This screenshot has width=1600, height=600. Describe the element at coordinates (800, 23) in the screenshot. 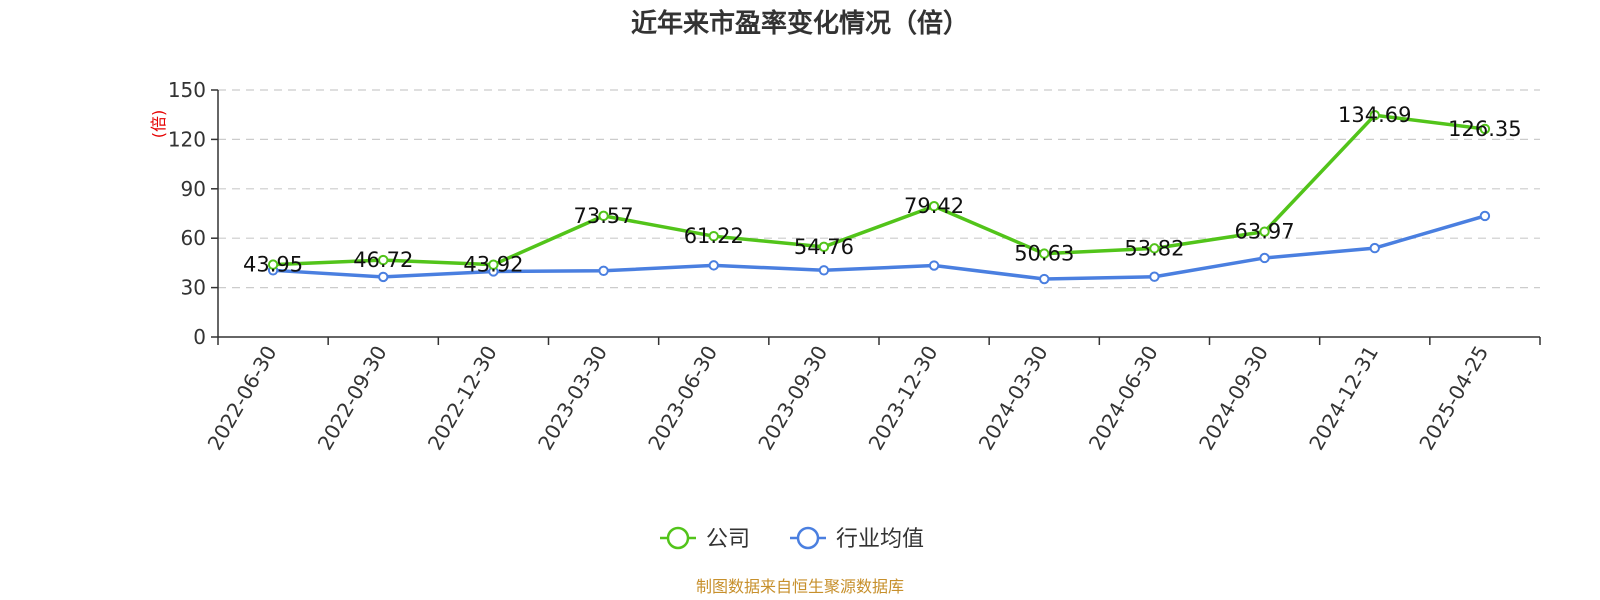

I see `chart-title: 近年来市盈率变化情况（倍）` at that location.